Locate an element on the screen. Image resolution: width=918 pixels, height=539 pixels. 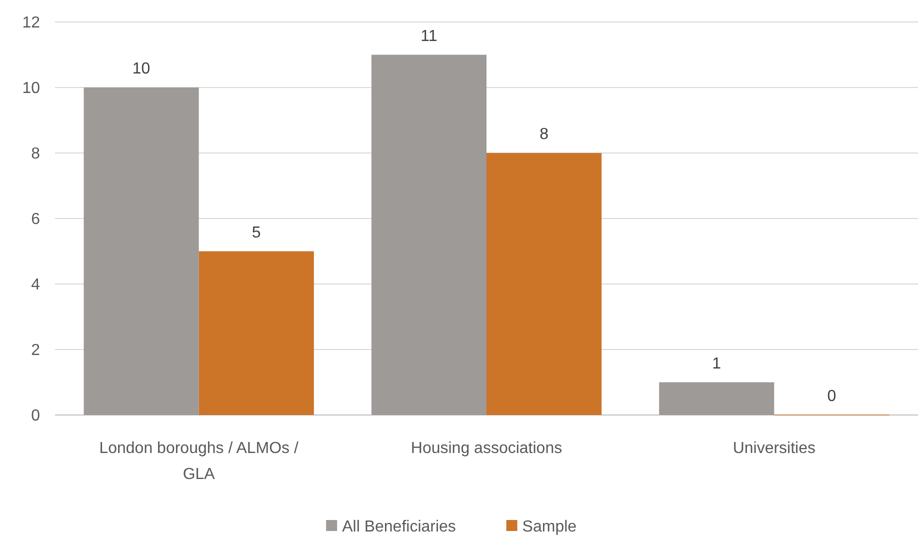
data-label: 10 is located at coordinates (141, 69).